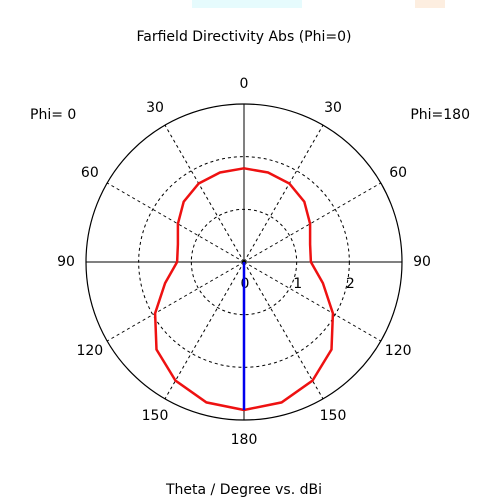  Describe the element at coordinates (350, 284) in the screenshot. I see `r-tick-label: 2` at that location.